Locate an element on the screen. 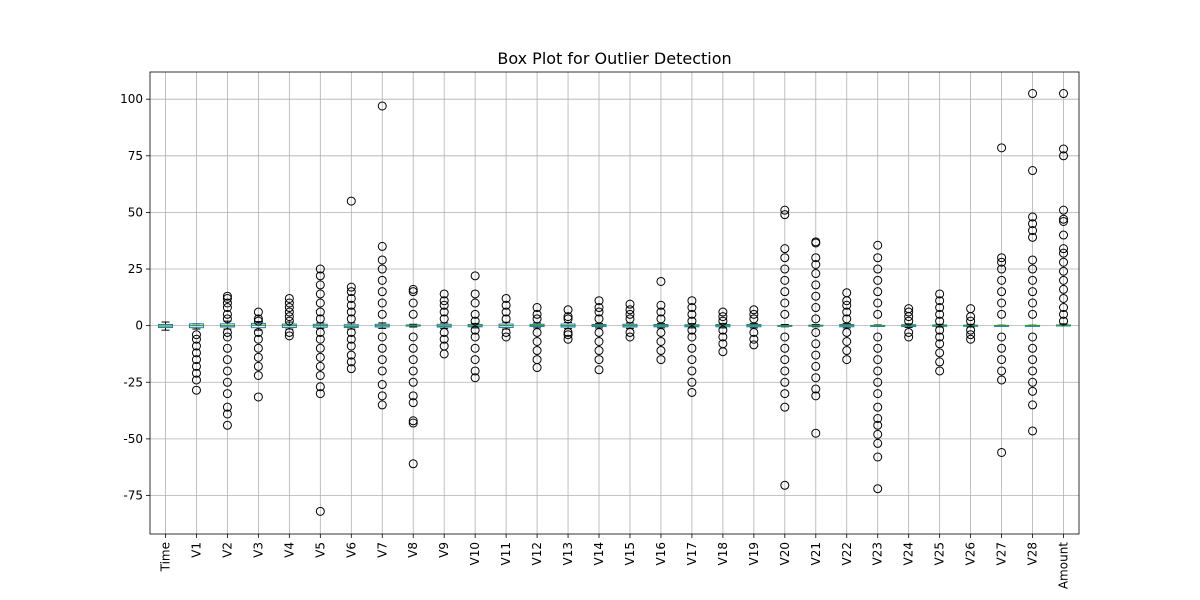 This screenshot has height=600, width=1200. box-amount is located at coordinates (1064, 208).